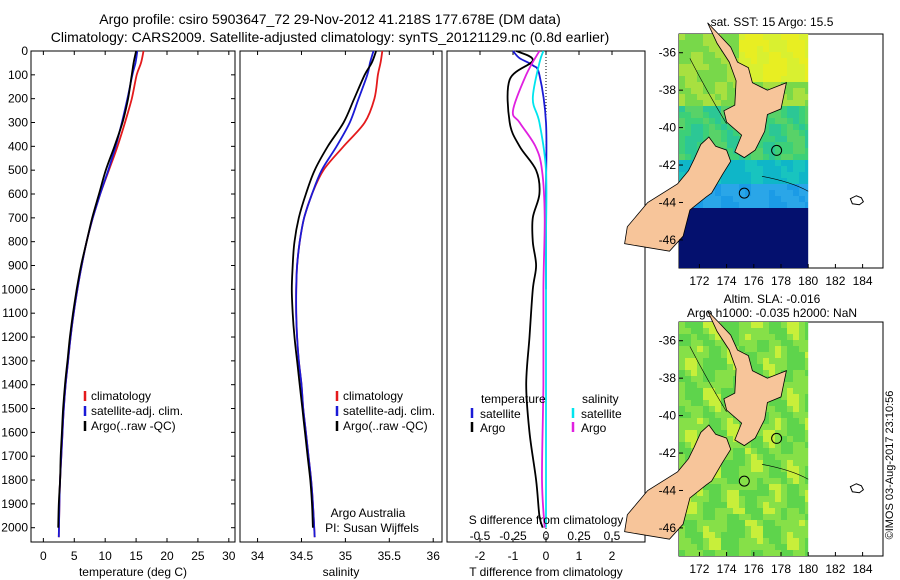 The height and width of the screenshot is (580, 900). Describe the element at coordinates (890, 465) in the screenshot. I see `imos-timestamp: ©IMOS 03-Aug-2017 23:10:56` at that location.